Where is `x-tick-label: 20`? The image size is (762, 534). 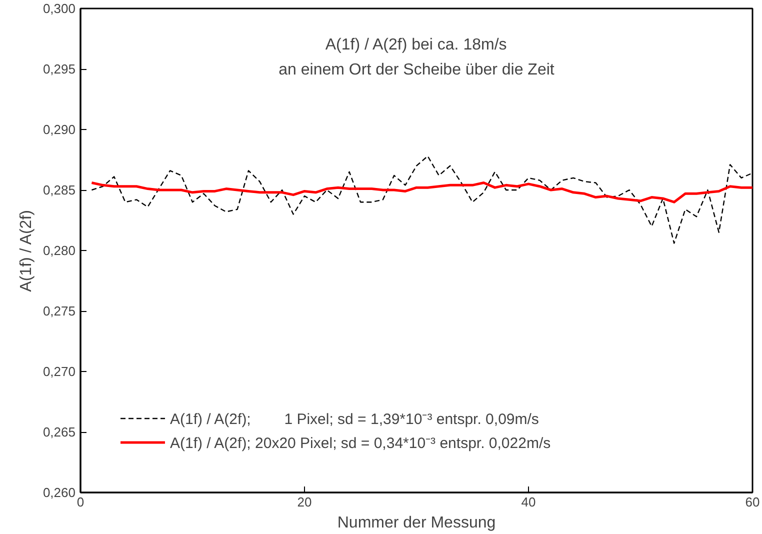 x-tick-label: 20 is located at coordinates (304, 502).